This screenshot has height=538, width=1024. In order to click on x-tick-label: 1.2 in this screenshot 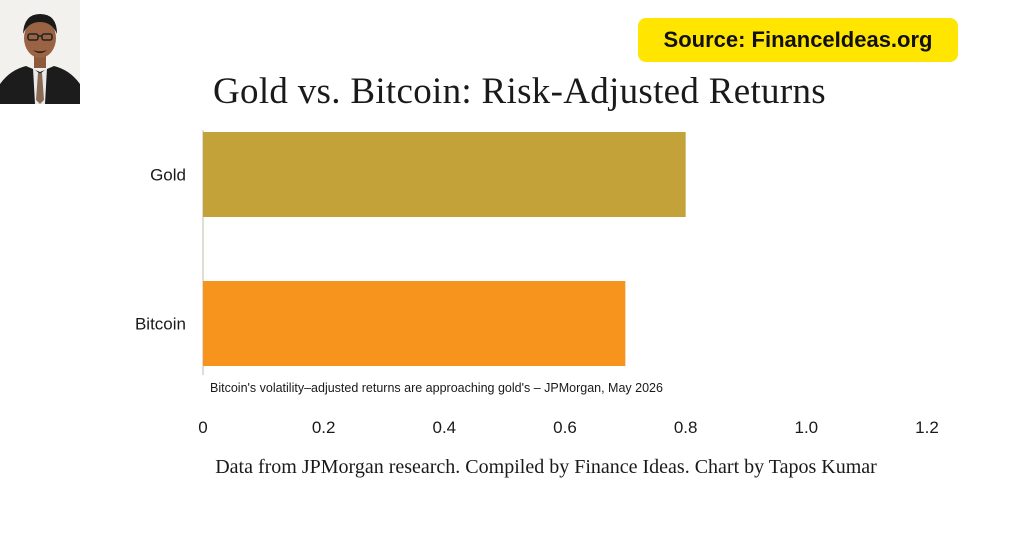, I will do `click(927, 427)`.